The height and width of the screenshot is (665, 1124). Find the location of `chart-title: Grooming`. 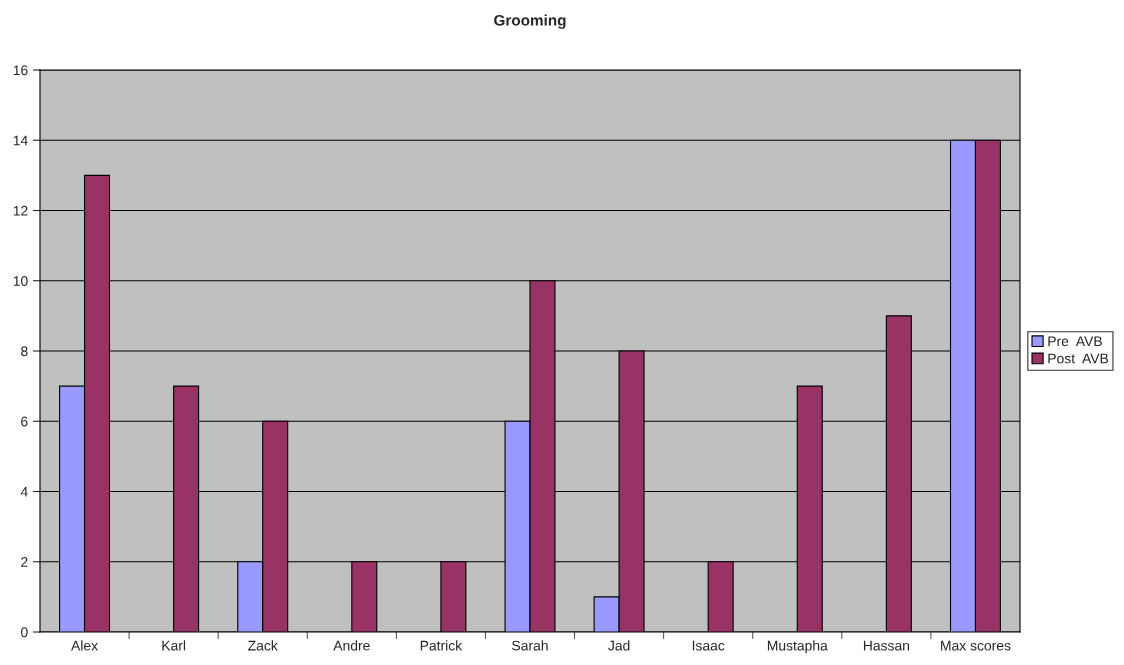

chart-title: Grooming is located at coordinates (530, 21).